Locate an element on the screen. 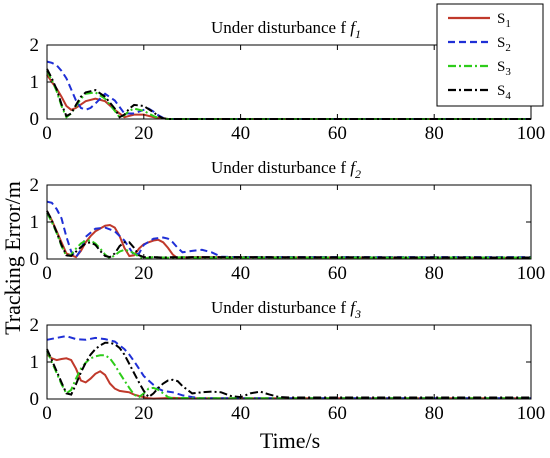  legend-entry: S2 is located at coordinates (479, 44).